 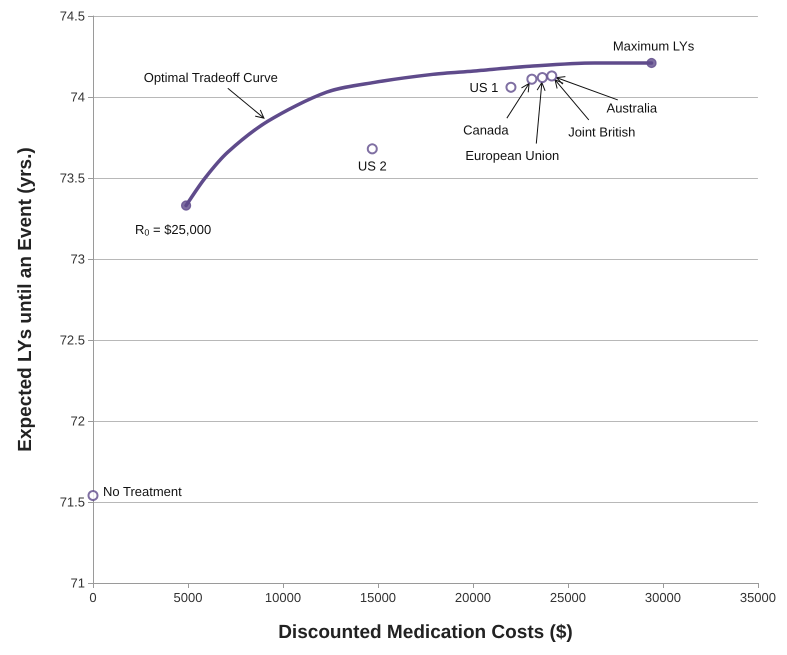 What do you see at coordinates (77, 421) in the screenshot?
I see `y-tick-label: 72` at bounding box center [77, 421].